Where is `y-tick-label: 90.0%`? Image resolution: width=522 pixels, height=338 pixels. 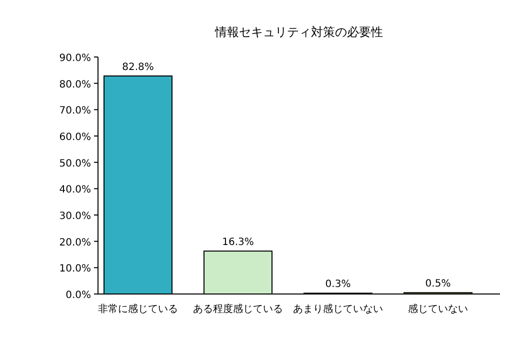
y-tick-label: 90.0% is located at coordinates (75, 58).